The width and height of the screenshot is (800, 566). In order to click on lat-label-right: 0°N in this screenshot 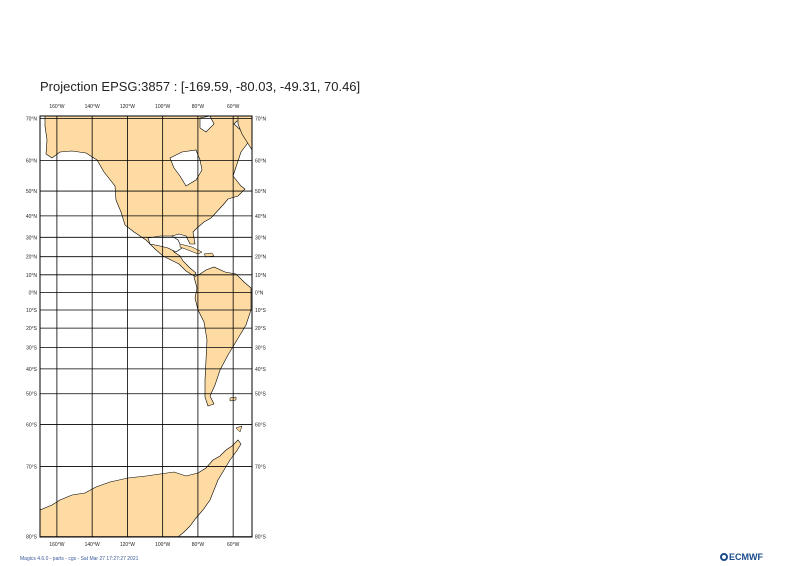, I will do `click(259, 293)`.